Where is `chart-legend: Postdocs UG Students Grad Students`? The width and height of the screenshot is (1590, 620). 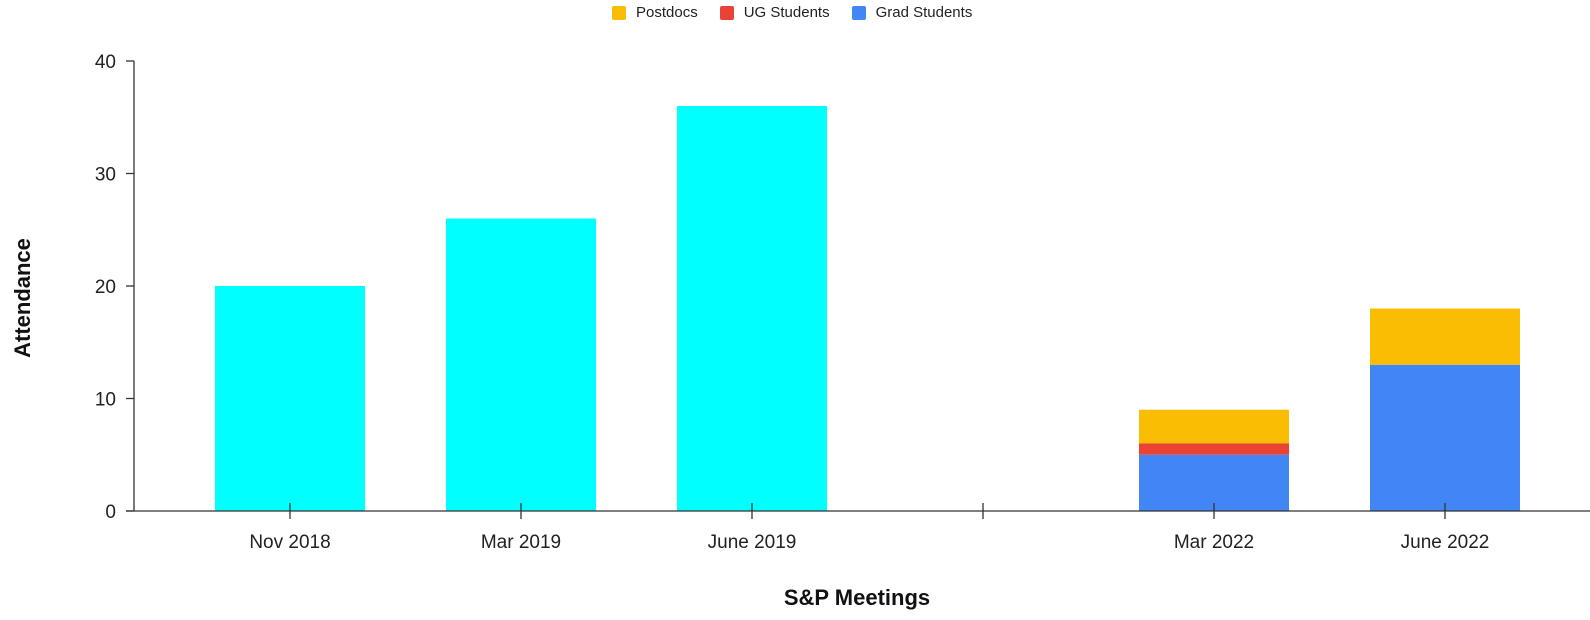
chart-legend: Postdocs UG Students Grad Students is located at coordinates (792, 12).